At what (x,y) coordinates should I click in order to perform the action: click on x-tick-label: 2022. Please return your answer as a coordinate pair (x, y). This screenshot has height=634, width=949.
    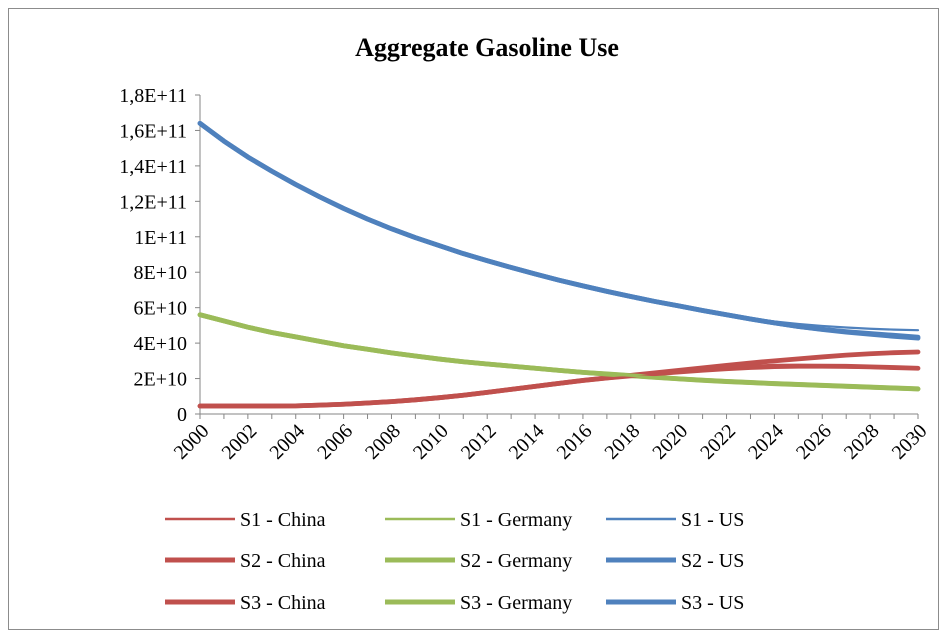
    Looking at the image, I should click on (718, 442).